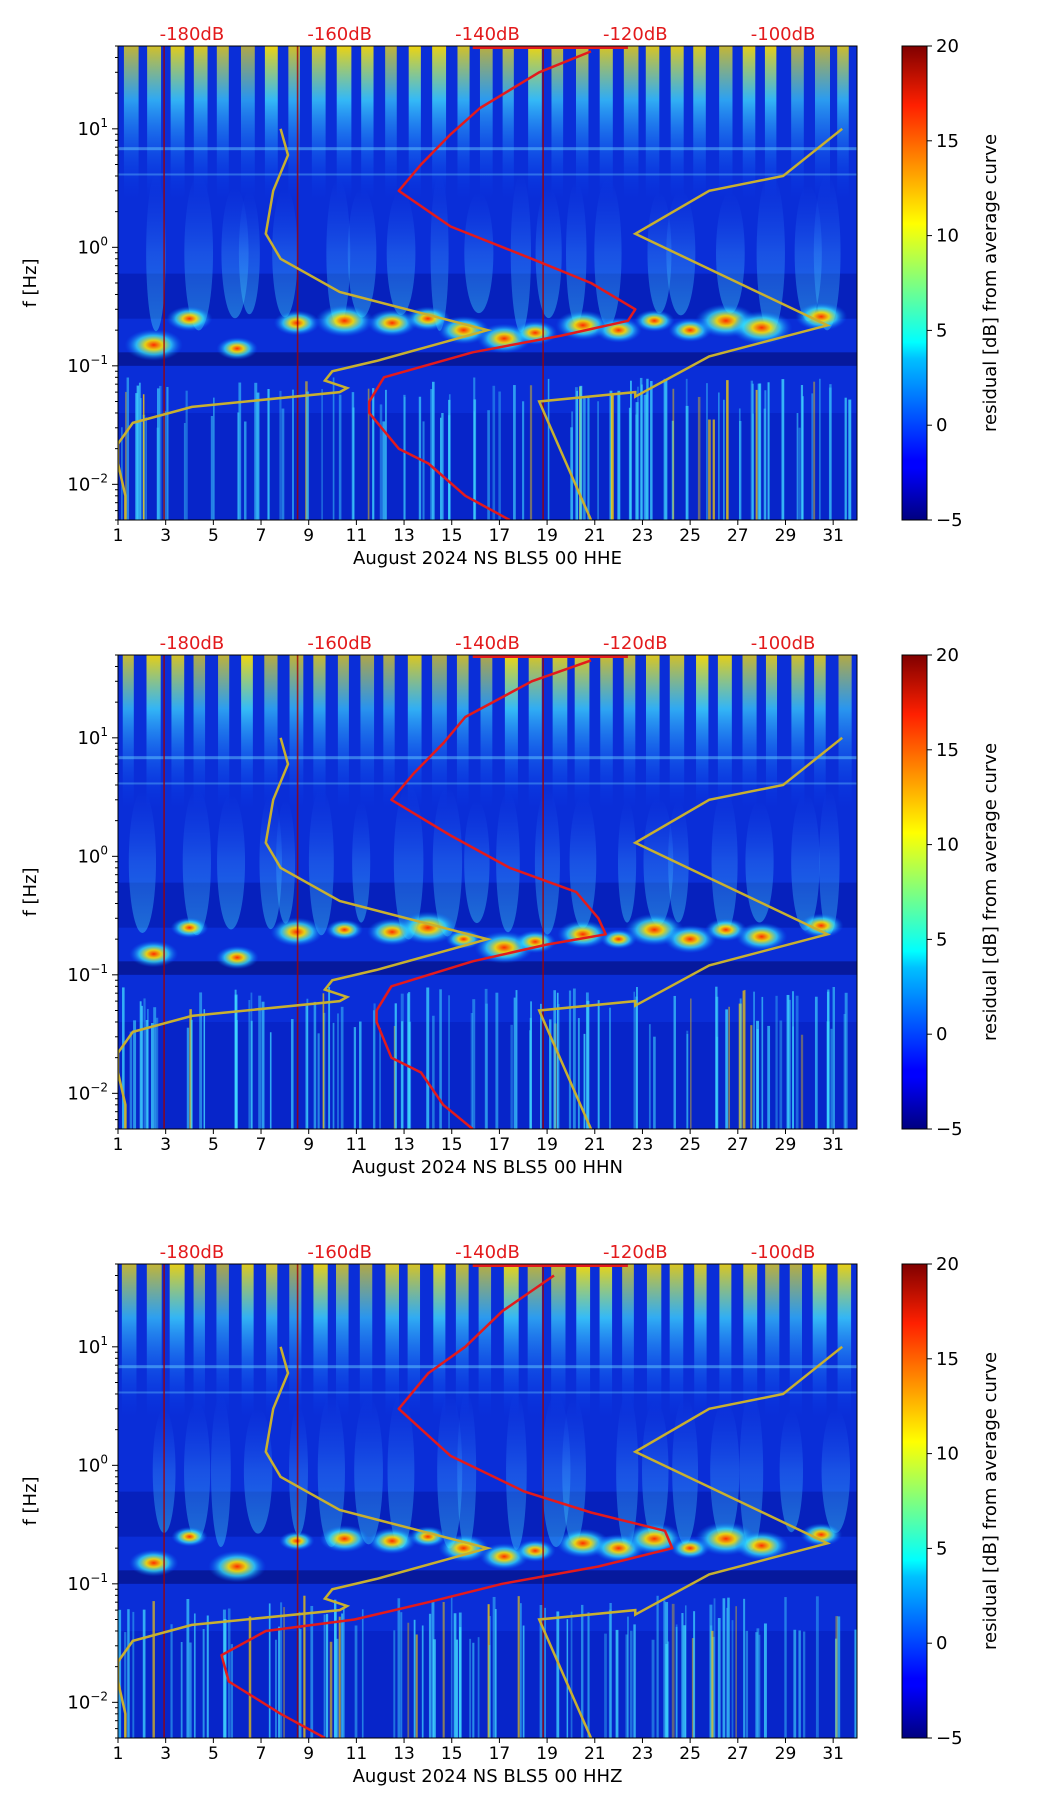 The width and height of the screenshot is (1052, 1806). I want to click on colorbar-tick-label: 20, so click(947, 1264).